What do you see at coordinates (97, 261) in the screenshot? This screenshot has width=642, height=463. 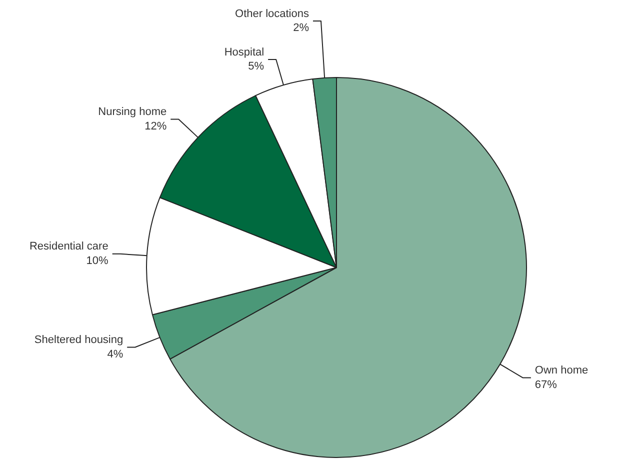 I see `data-label: 10%` at bounding box center [97, 261].